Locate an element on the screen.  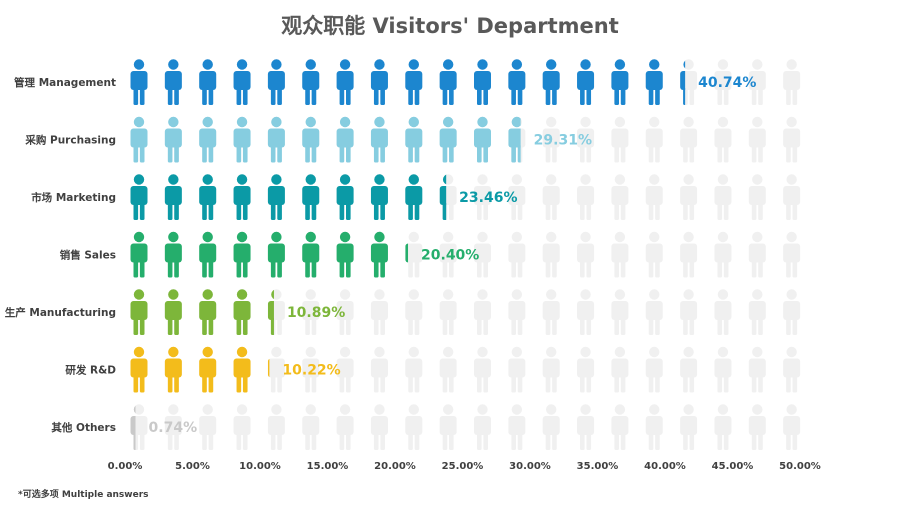
x-tick-label: 5.00% is located at coordinates (192, 466).